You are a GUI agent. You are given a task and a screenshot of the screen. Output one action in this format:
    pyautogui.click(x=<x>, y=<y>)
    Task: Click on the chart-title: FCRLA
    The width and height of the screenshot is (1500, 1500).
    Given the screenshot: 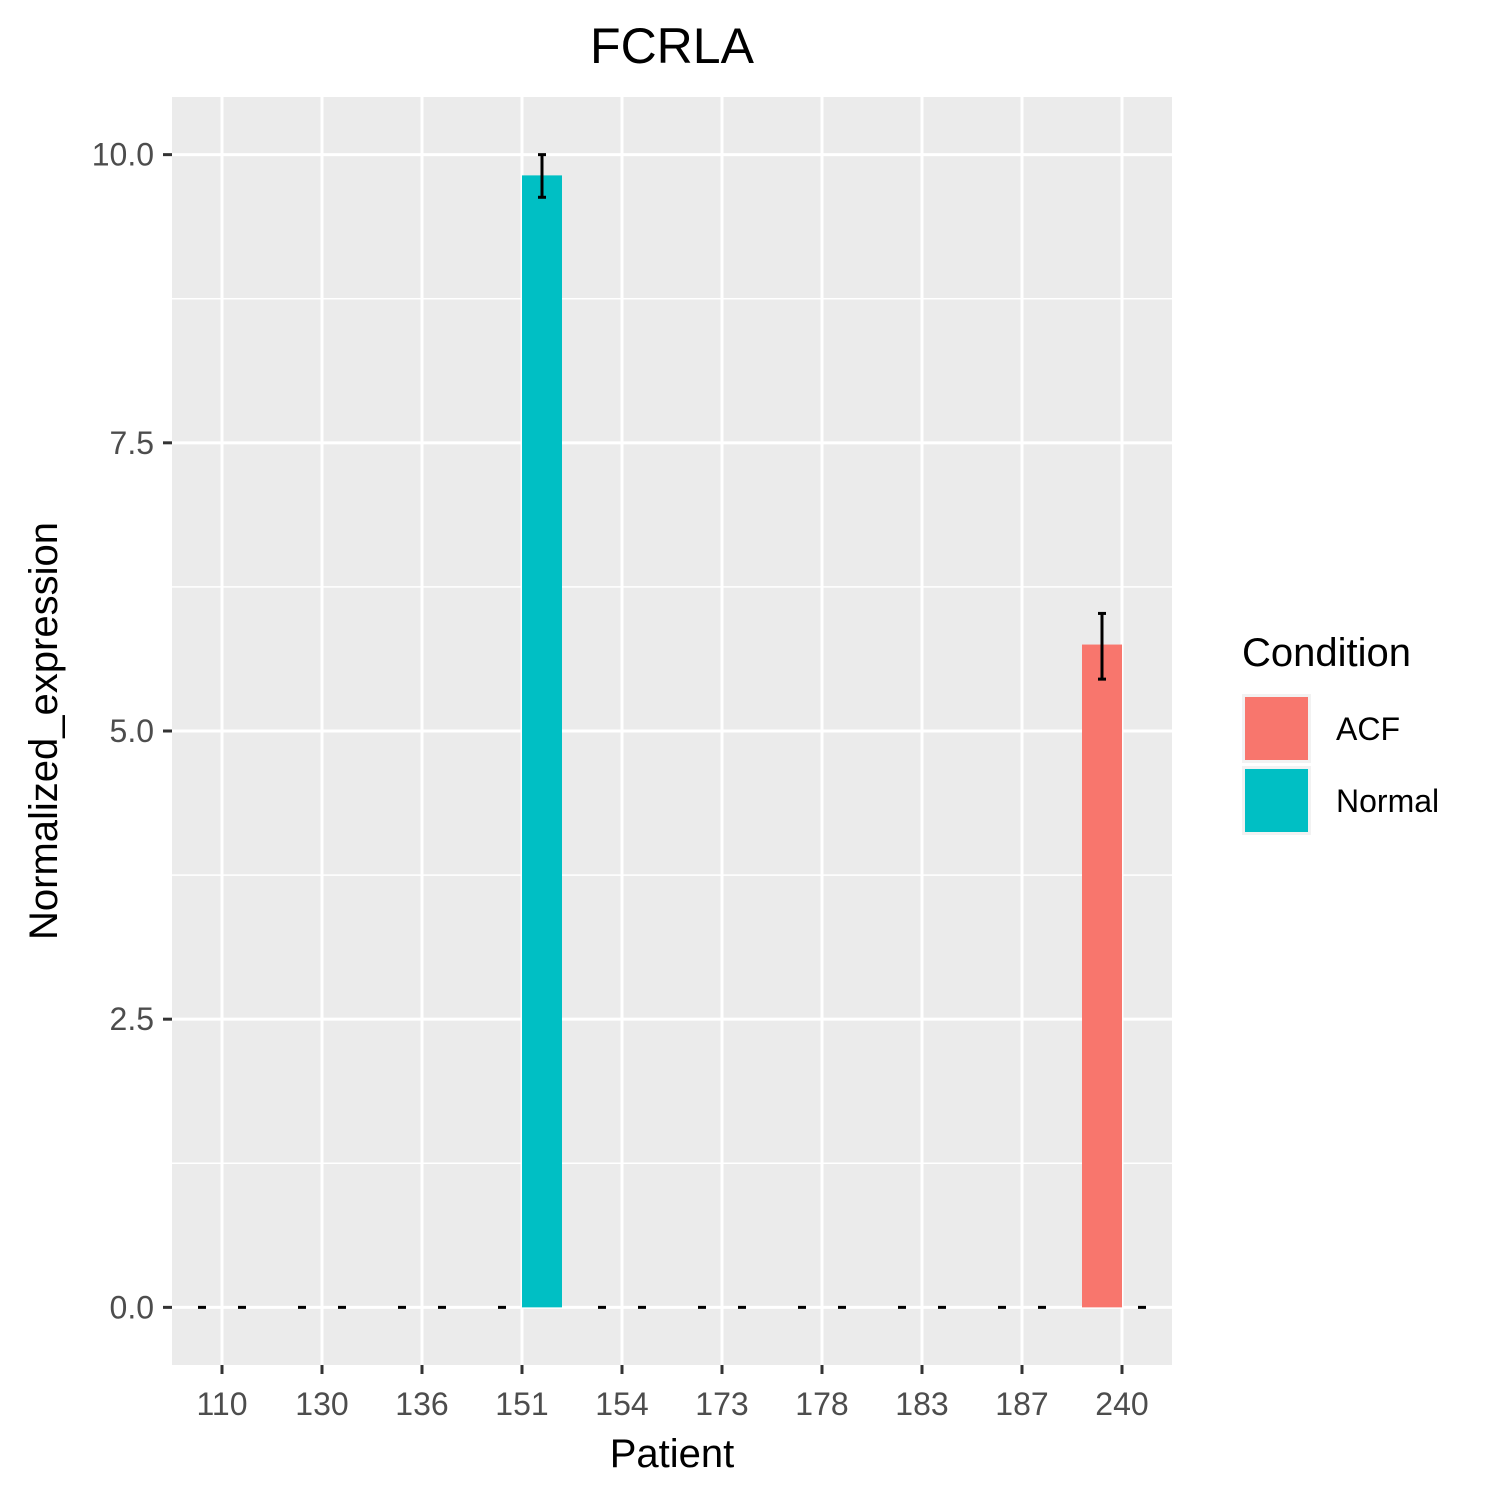 What is the action you would take?
    pyautogui.click(x=672, y=46)
    